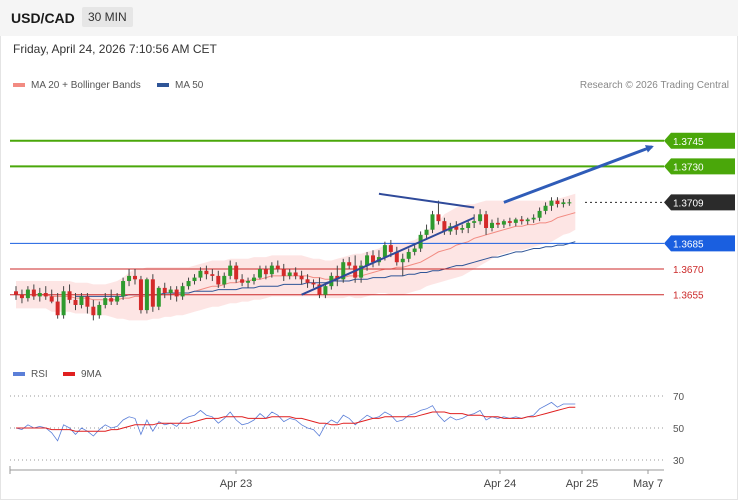  I want to click on legend-rsi: RSI, so click(30, 374).